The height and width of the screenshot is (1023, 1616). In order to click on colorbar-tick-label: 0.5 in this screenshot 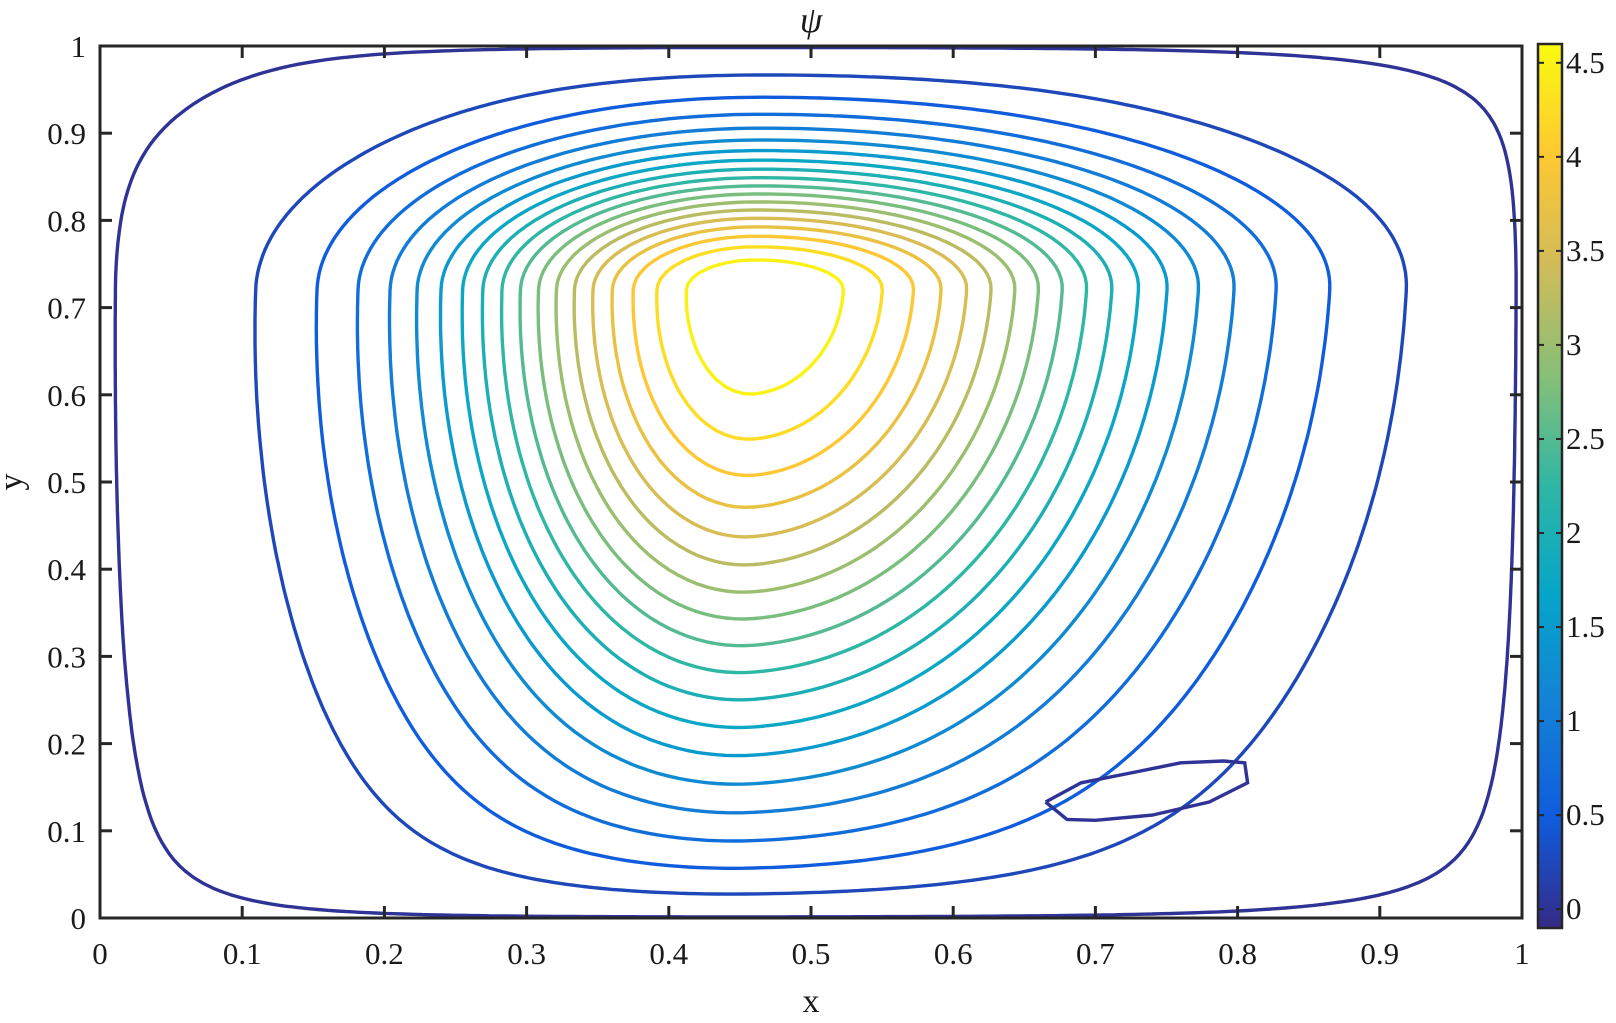, I will do `click(1585, 814)`.